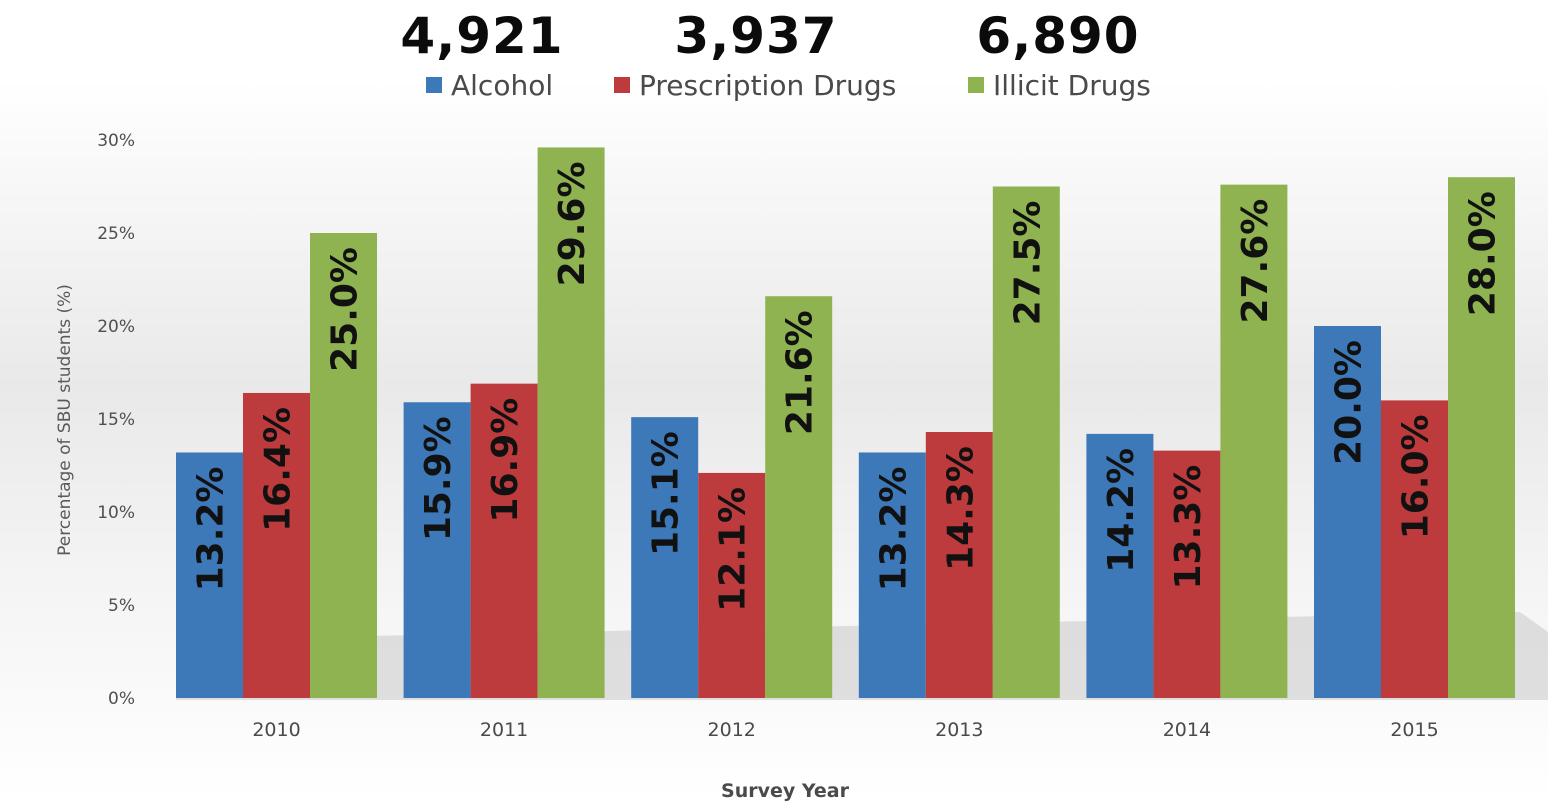 This screenshot has width=1548, height=802. Describe the element at coordinates (1414, 549) in the screenshot. I see `bar-prescription-drugs-2015` at that location.